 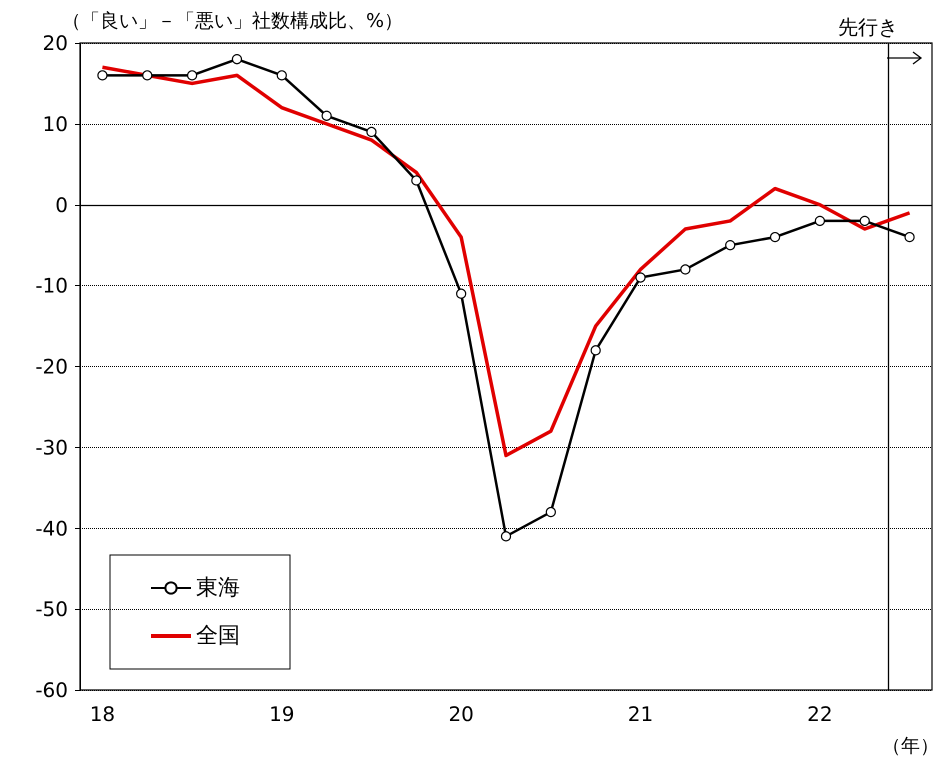 I want to click on y-tick-label: -30, so click(x=51, y=447).